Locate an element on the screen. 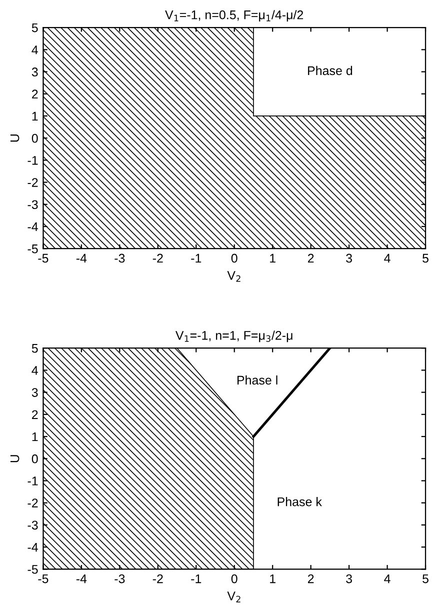  chart-title: V$_{1}$=-1, n=1, F=μ$_{3}$/2-μ is located at coordinates (233, 336).